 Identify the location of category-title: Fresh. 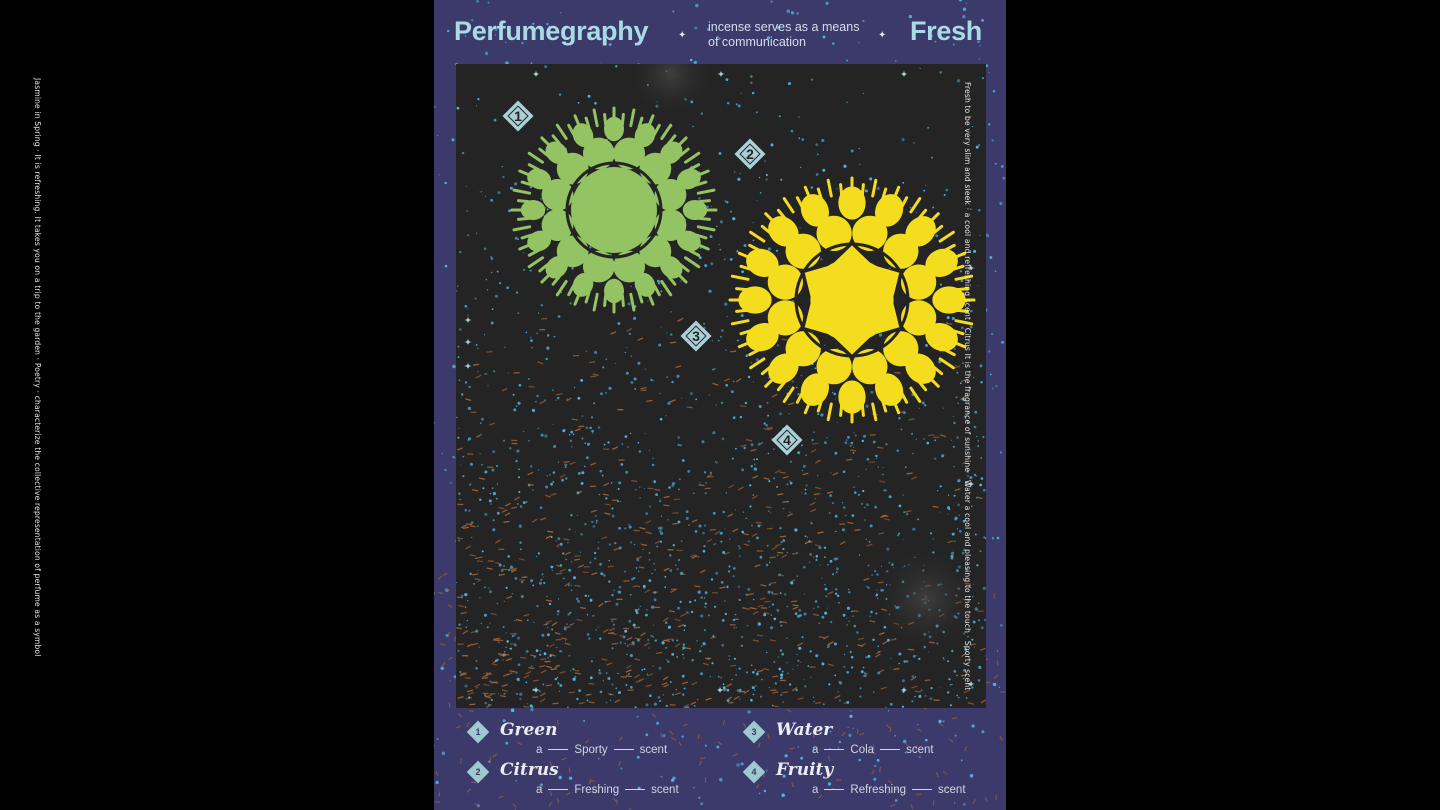
(945, 31).